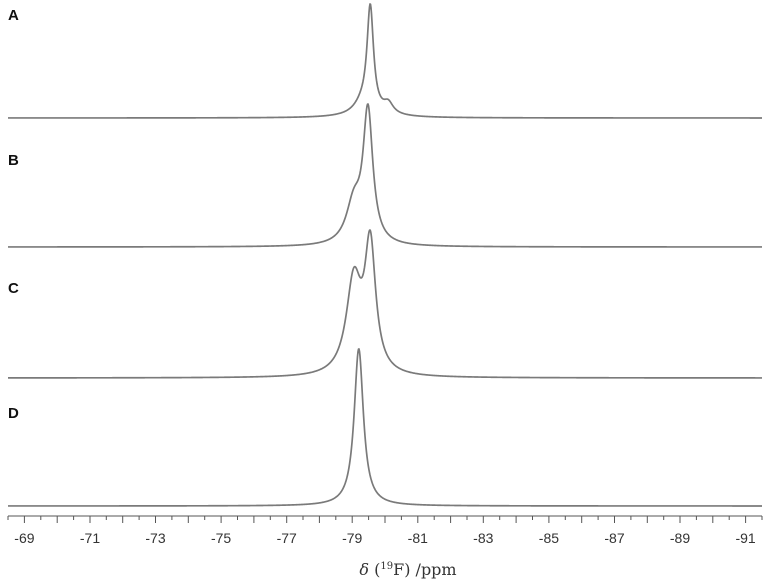  Describe the element at coordinates (407, 569) in the screenshot. I see `x-axis-title: δ (19F) /ppm` at that location.